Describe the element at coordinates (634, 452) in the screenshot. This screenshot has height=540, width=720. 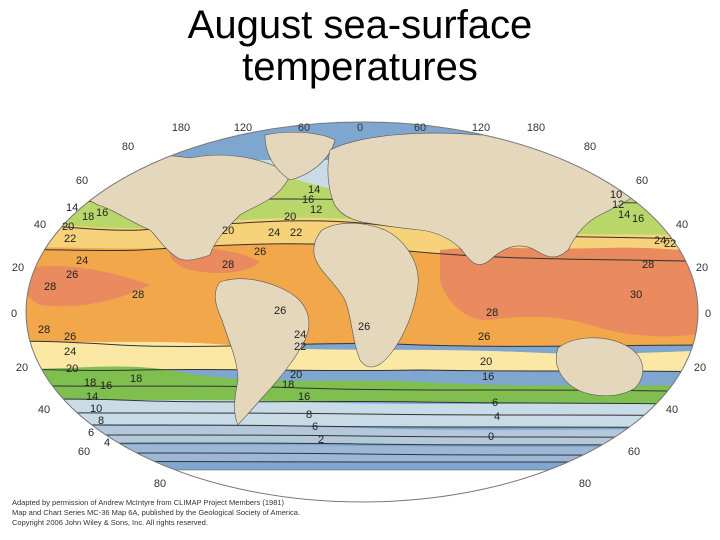
I see `lat-label-60s-right: 60` at that location.